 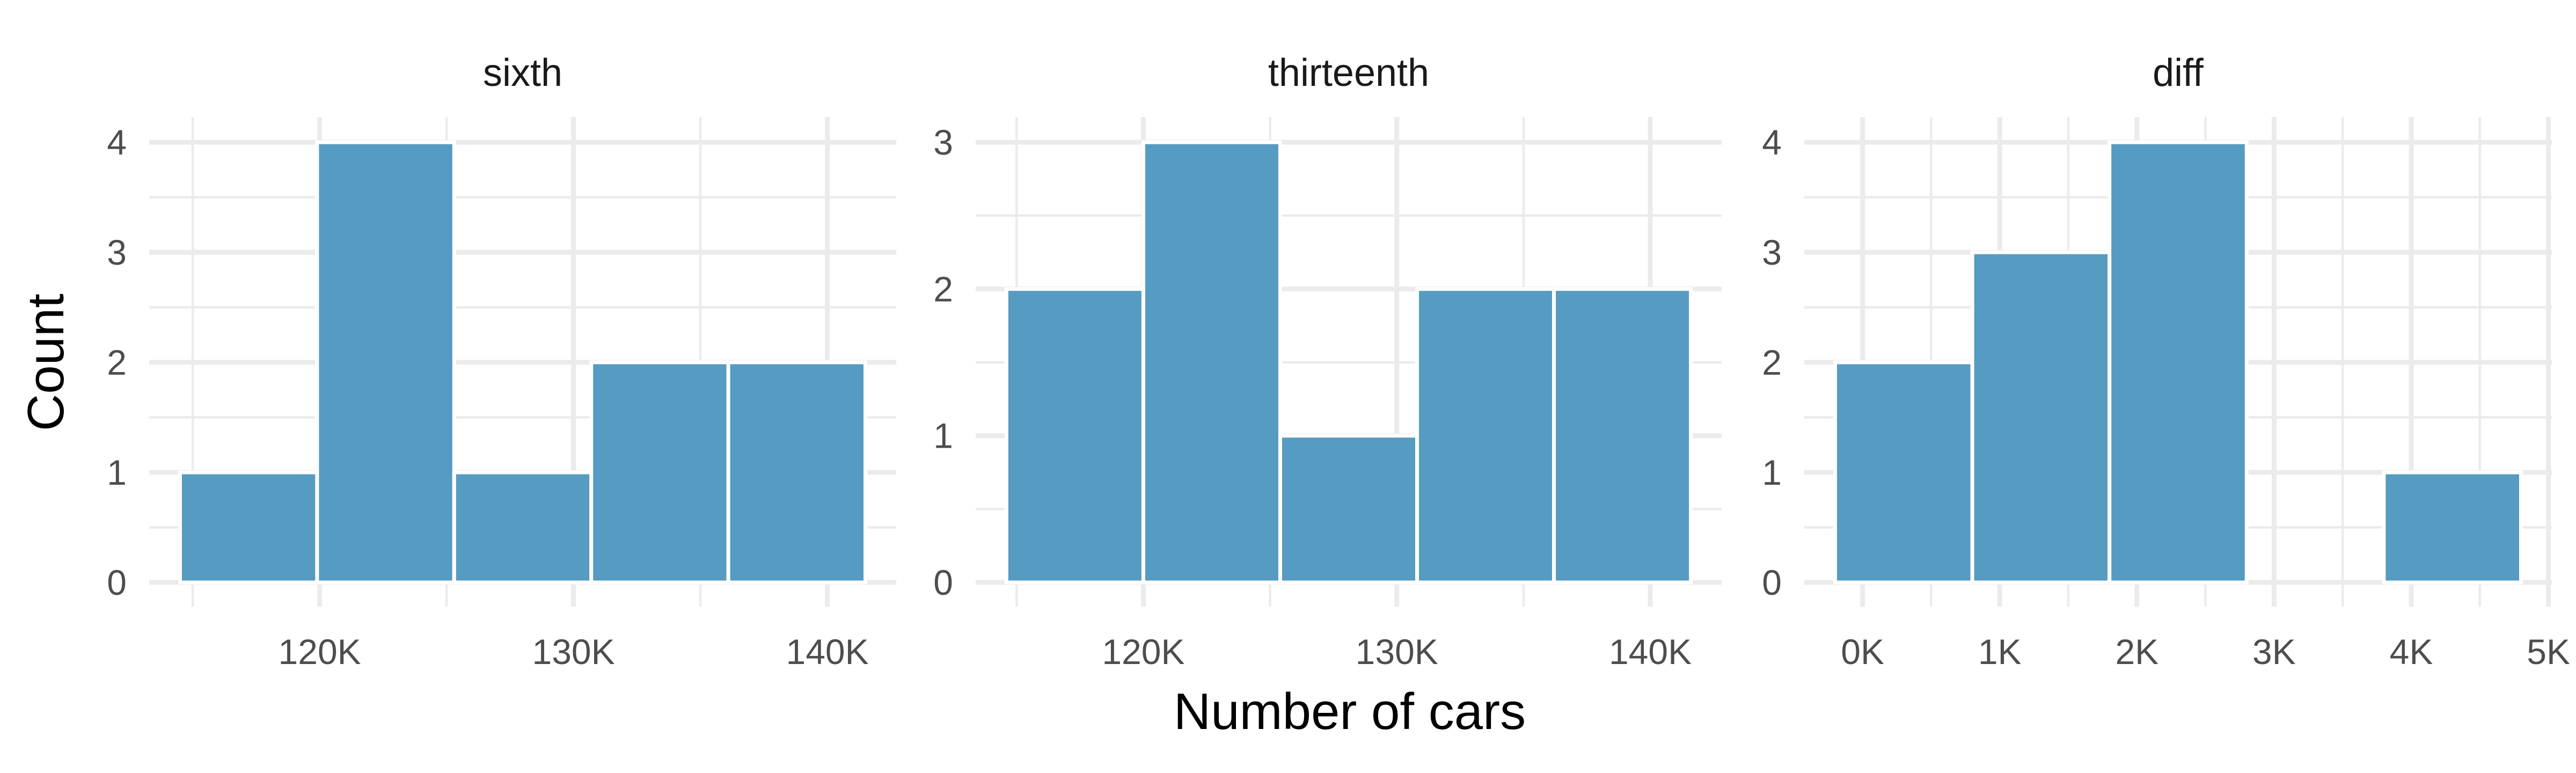 What do you see at coordinates (522, 73) in the screenshot?
I see `facet-title: sixth` at bounding box center [522, 73].